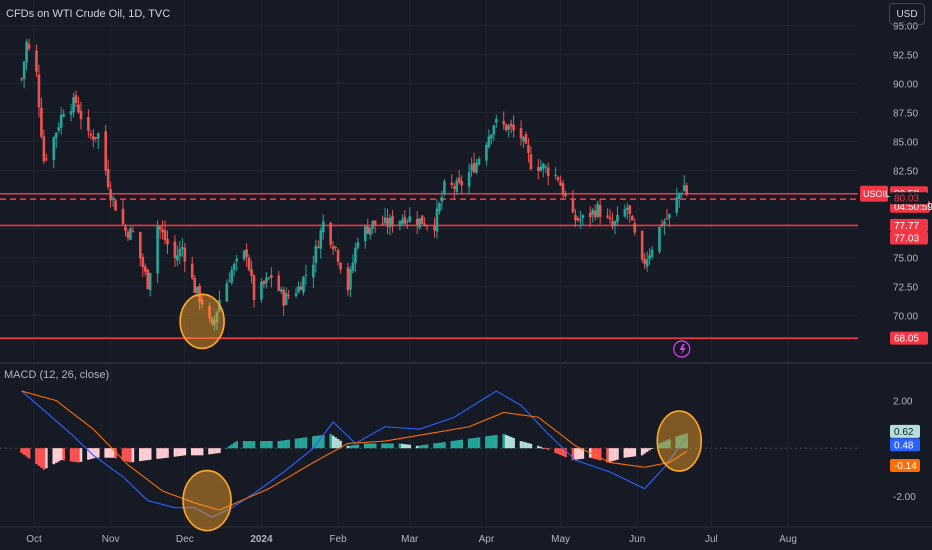 Image resolution: width=932 pixels, height=550 pixels. I want to click on symbol-badge: USOIL, so click(876, 194).